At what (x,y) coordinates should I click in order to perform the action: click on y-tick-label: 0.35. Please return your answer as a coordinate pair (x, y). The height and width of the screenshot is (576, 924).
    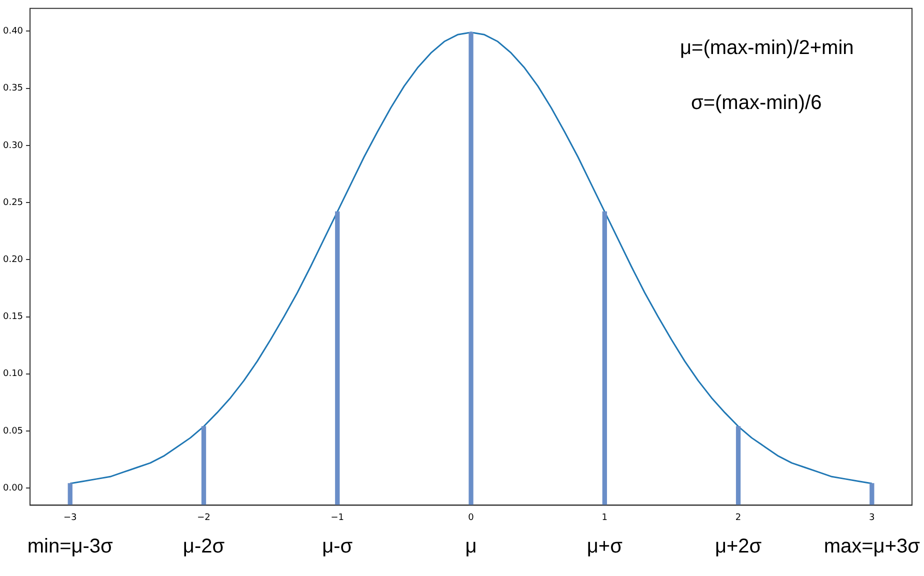
    Looking at the image, I should click on (13, 89).